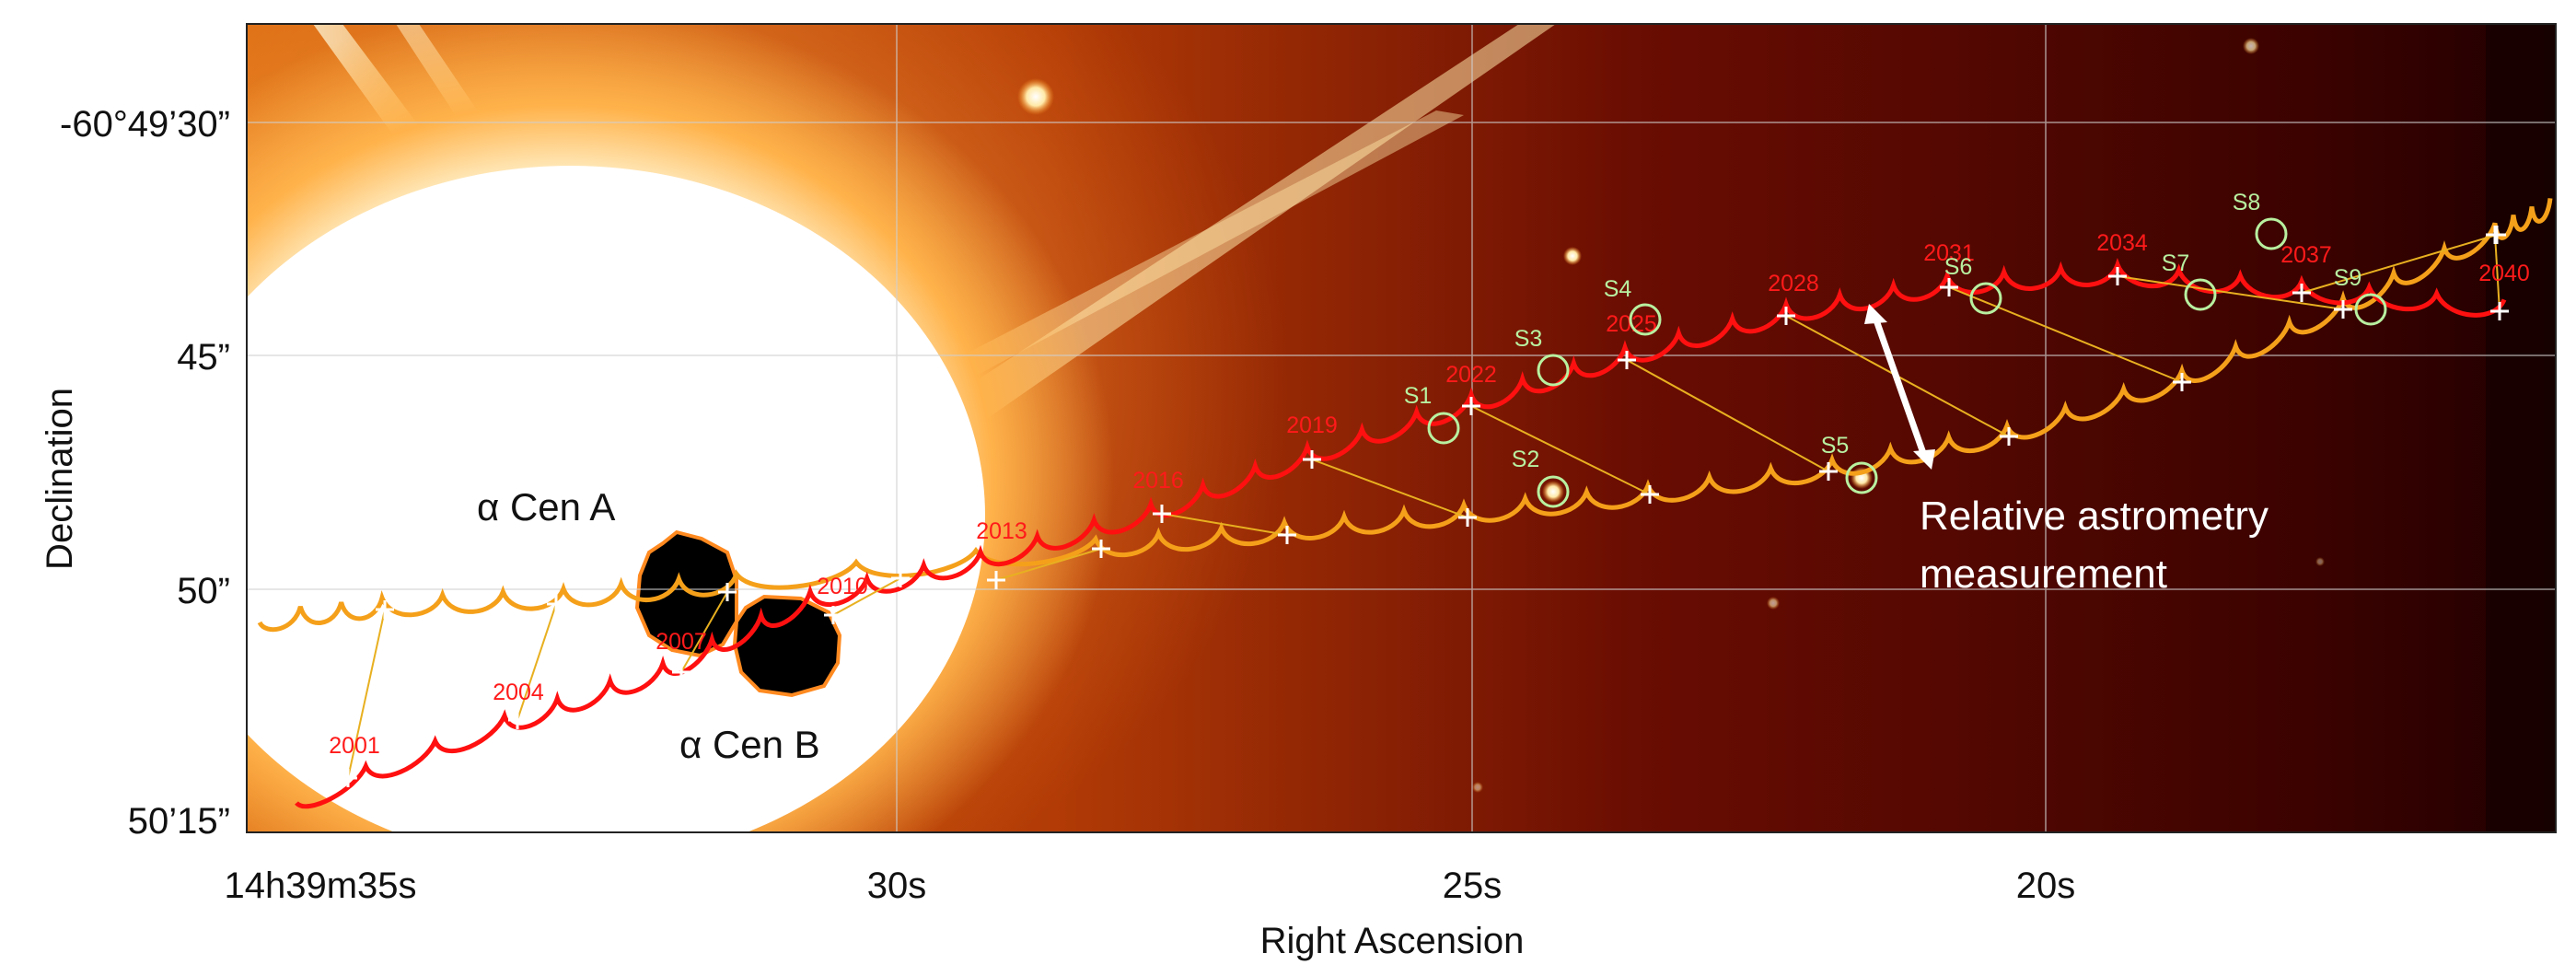 The image size is (2576, 976). I want to click on year-label: 2001, so click(354, 746).